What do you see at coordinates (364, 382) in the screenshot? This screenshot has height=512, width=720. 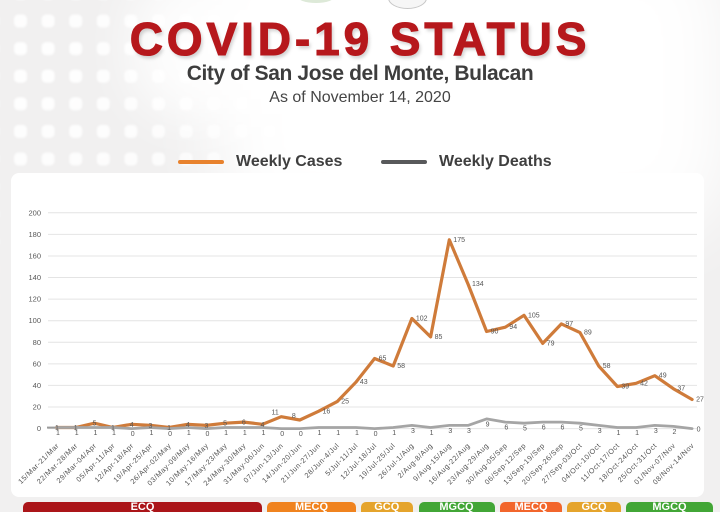 I see `svg-text: 43` at bounding box center [364, 382].